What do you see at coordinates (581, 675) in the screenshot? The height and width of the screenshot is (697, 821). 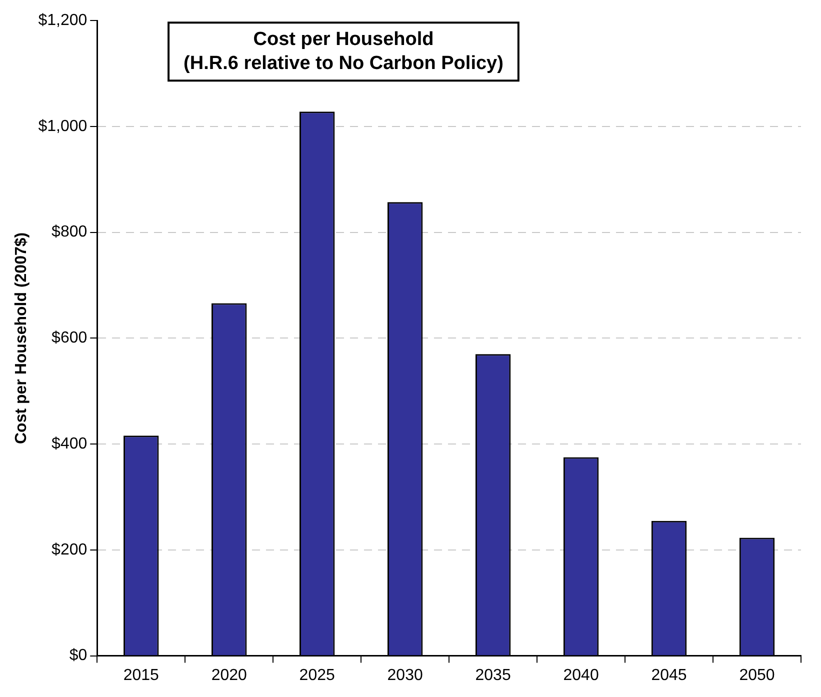 I see `x-tick-label: 2040` at bounding box center [581, 675].